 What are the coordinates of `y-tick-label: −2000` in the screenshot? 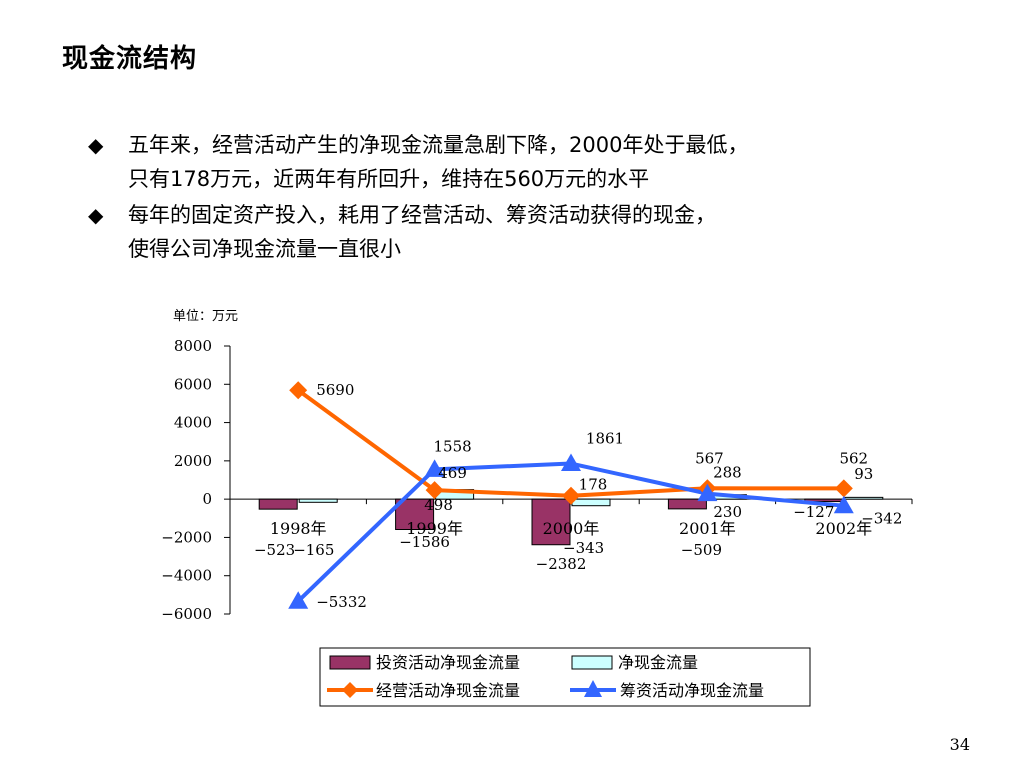 It's located at (186, 537).